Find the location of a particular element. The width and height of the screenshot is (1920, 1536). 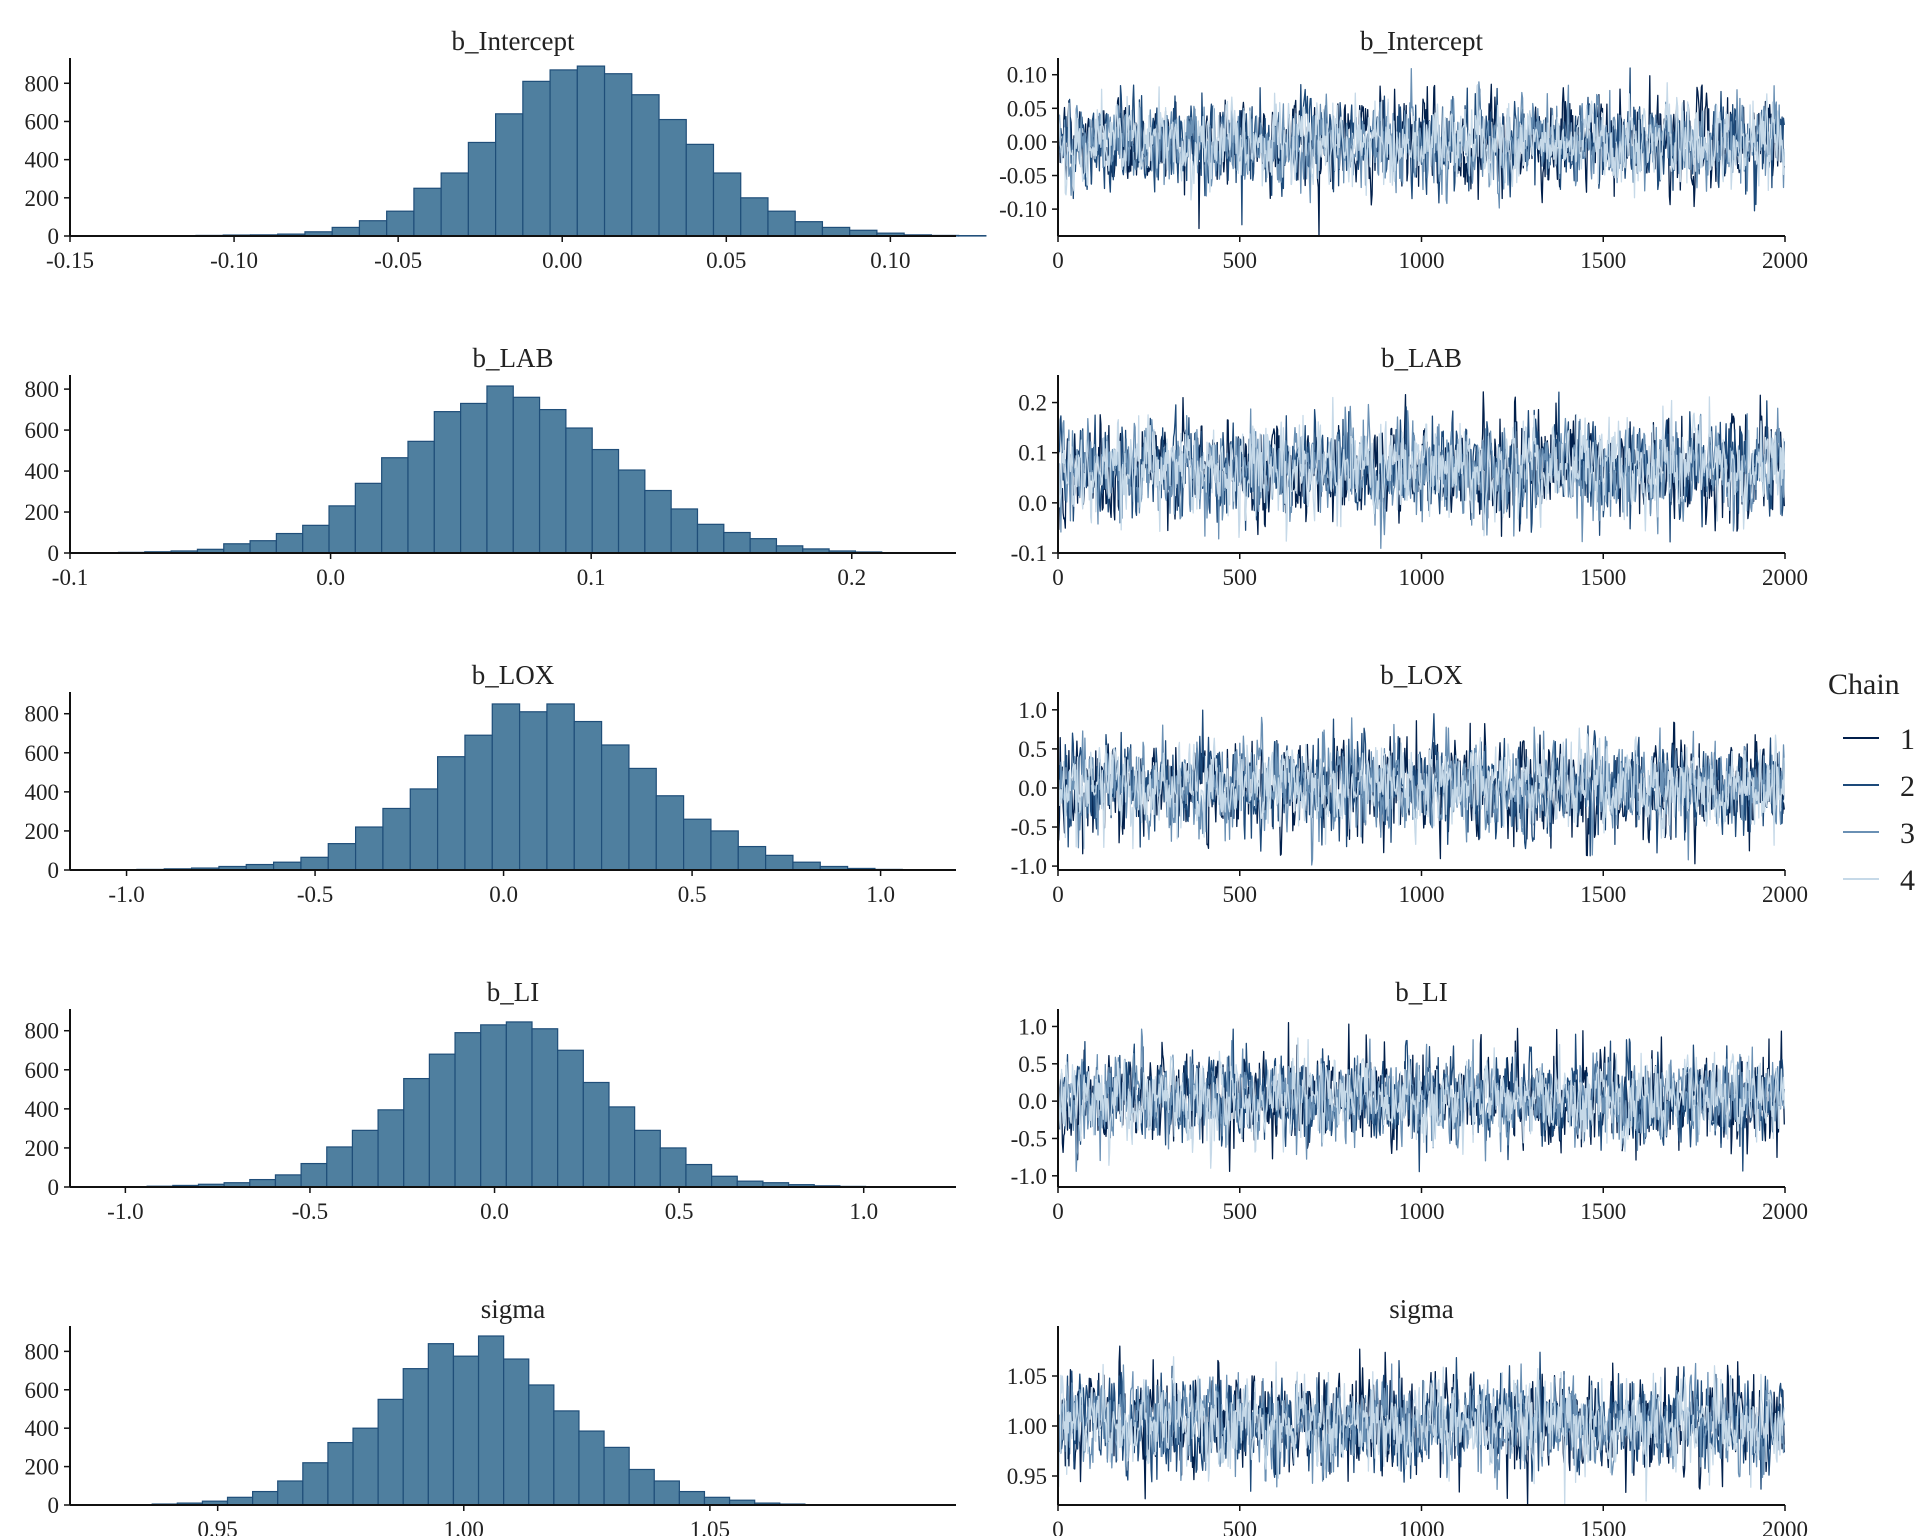

axes: -0.1 0.0 0.1 0.2 0 200 400 600 800 is located at coordinates (490, 482).